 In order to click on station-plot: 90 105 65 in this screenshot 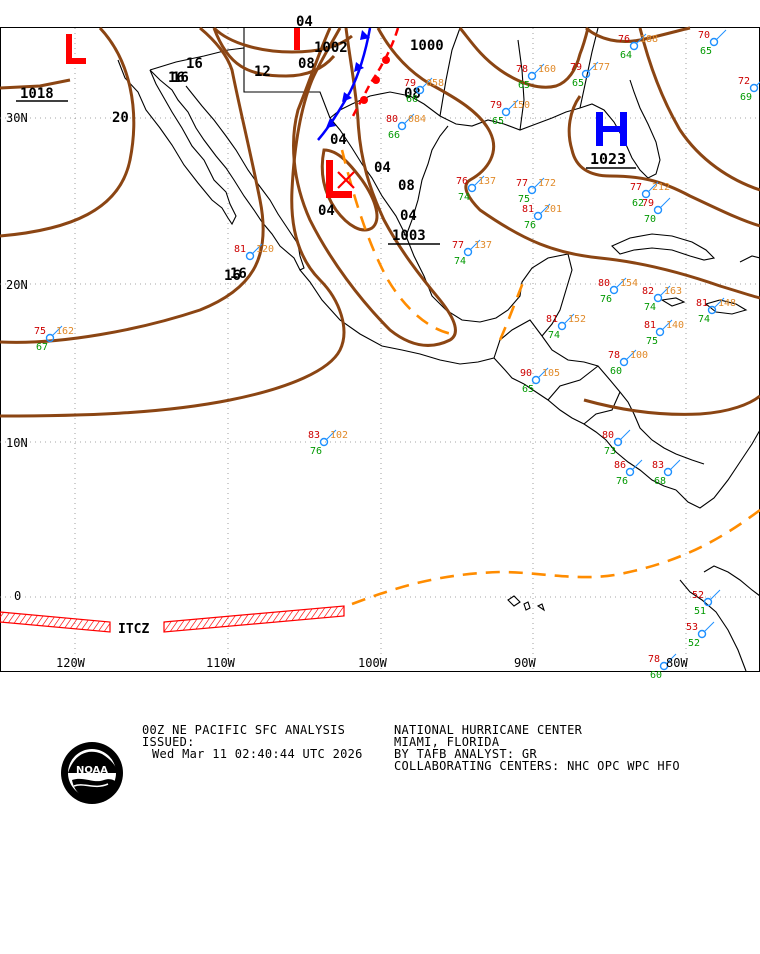, I will do `click(540, 381)`.